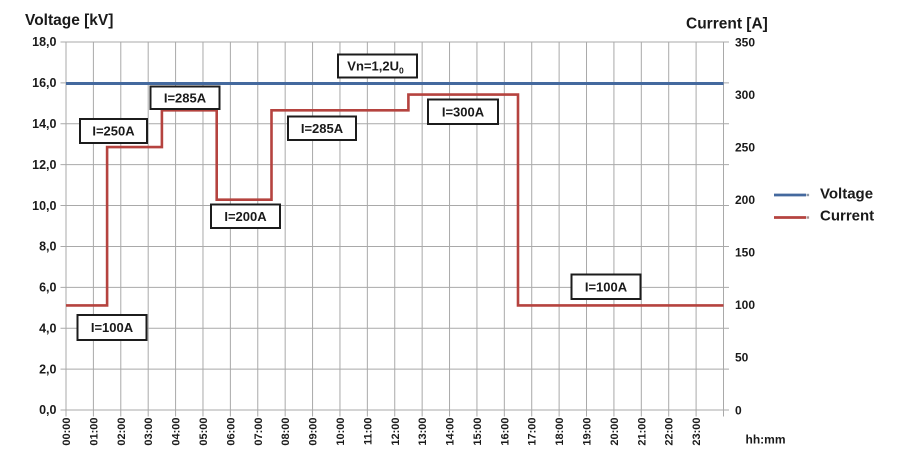 The image size is (900, 462). Describe the element at coordinates (533, 432) in the screenshot. I see `svg-text: 17:00` at that location.